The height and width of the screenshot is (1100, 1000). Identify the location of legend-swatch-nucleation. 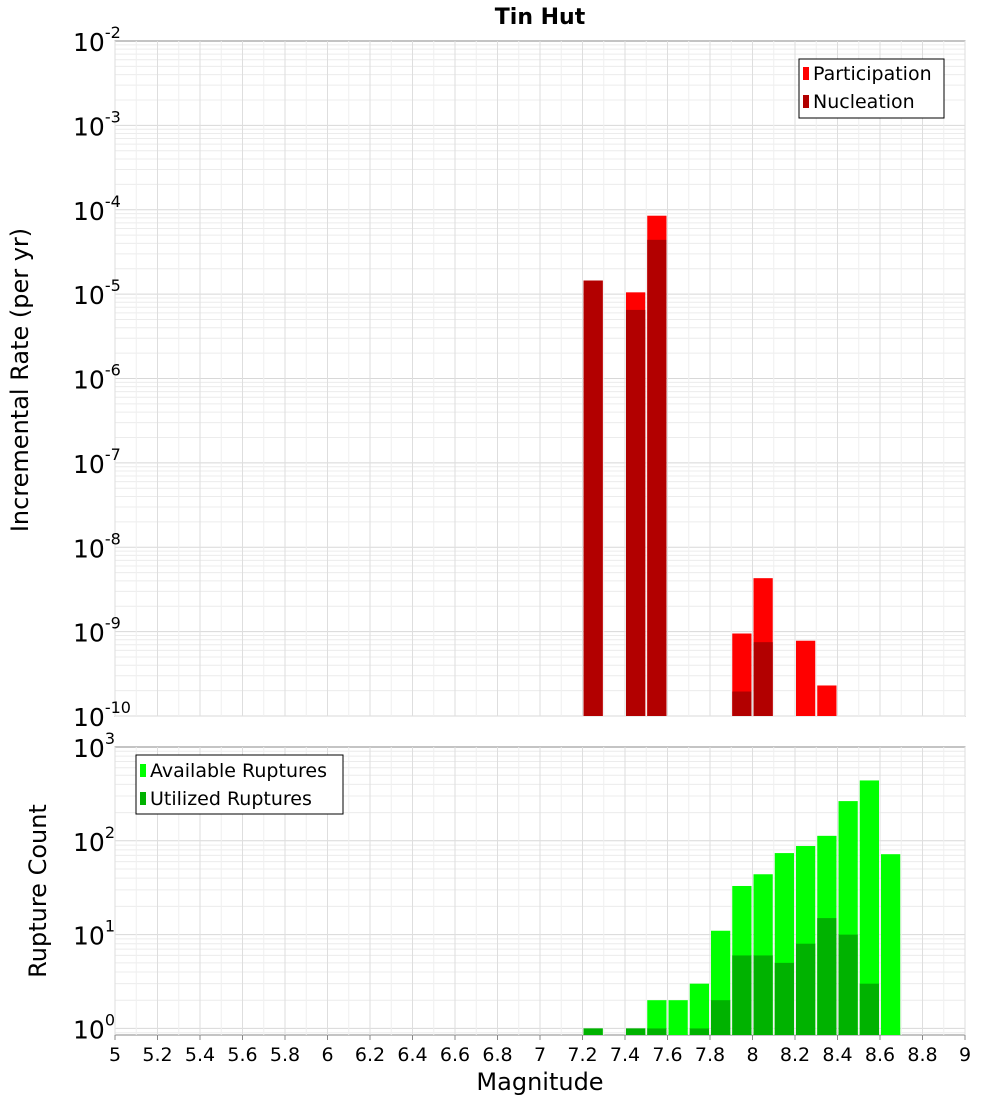
(806, 101).